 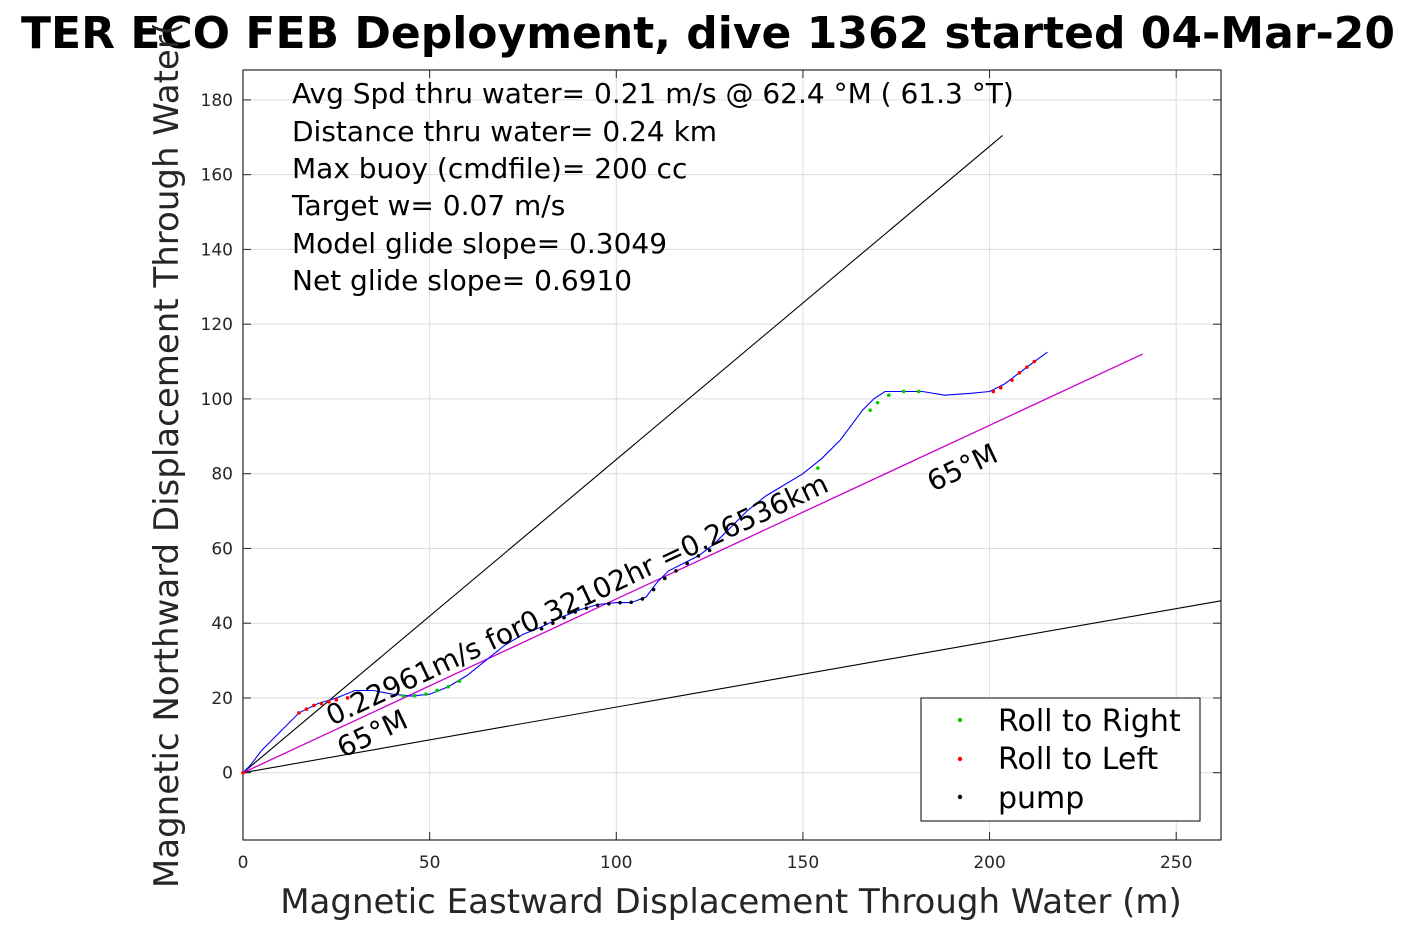 What do you see at coordinates (489, 168) in the screenshot?
I see `info-max-buoy: Max buoy (cmdfile)= 200 cc` at bounding box center [489, 168].